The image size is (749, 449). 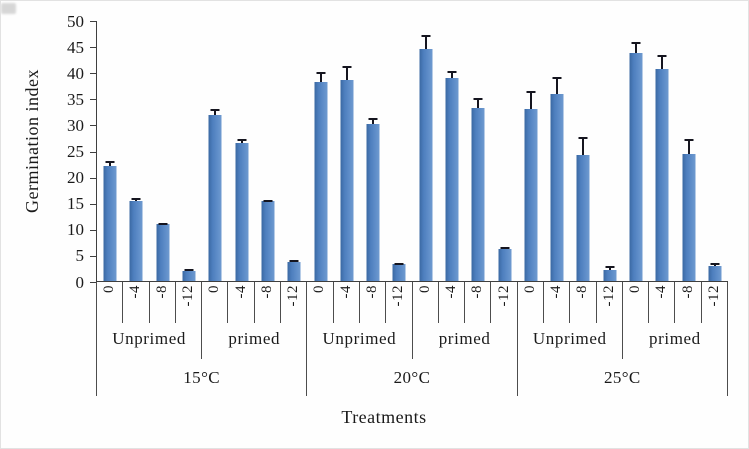 I want to click on priming-label: primed, so click(x=254, y=338).